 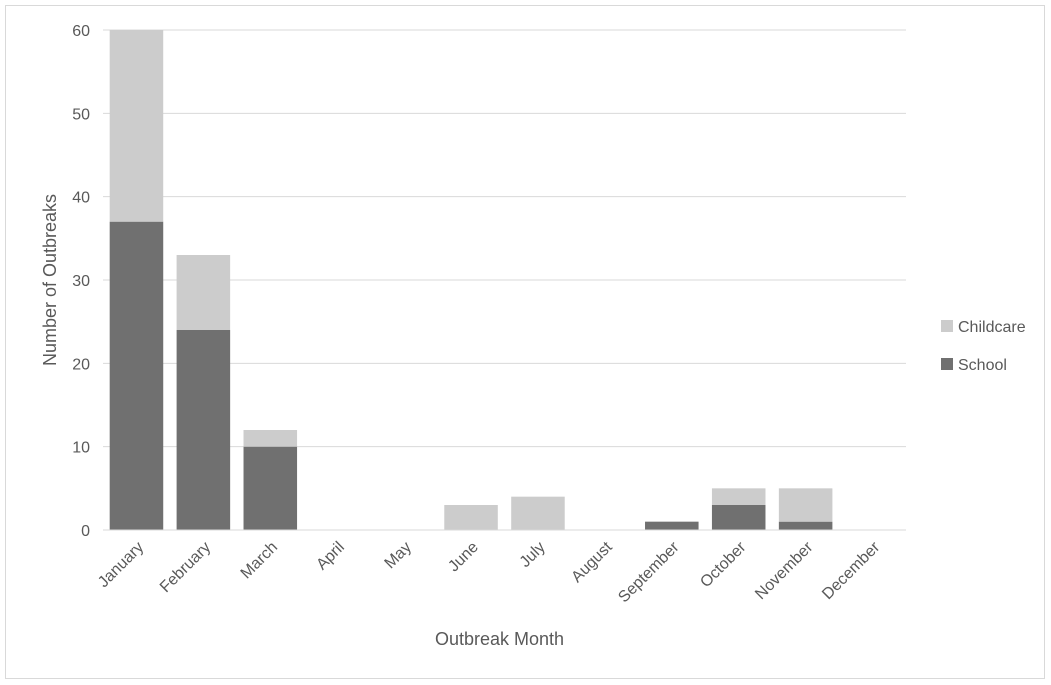 What do you see at coordinates (185, 567) in the screenshot?
I see `x-tick-label: February` at bounding box center [185, 567].